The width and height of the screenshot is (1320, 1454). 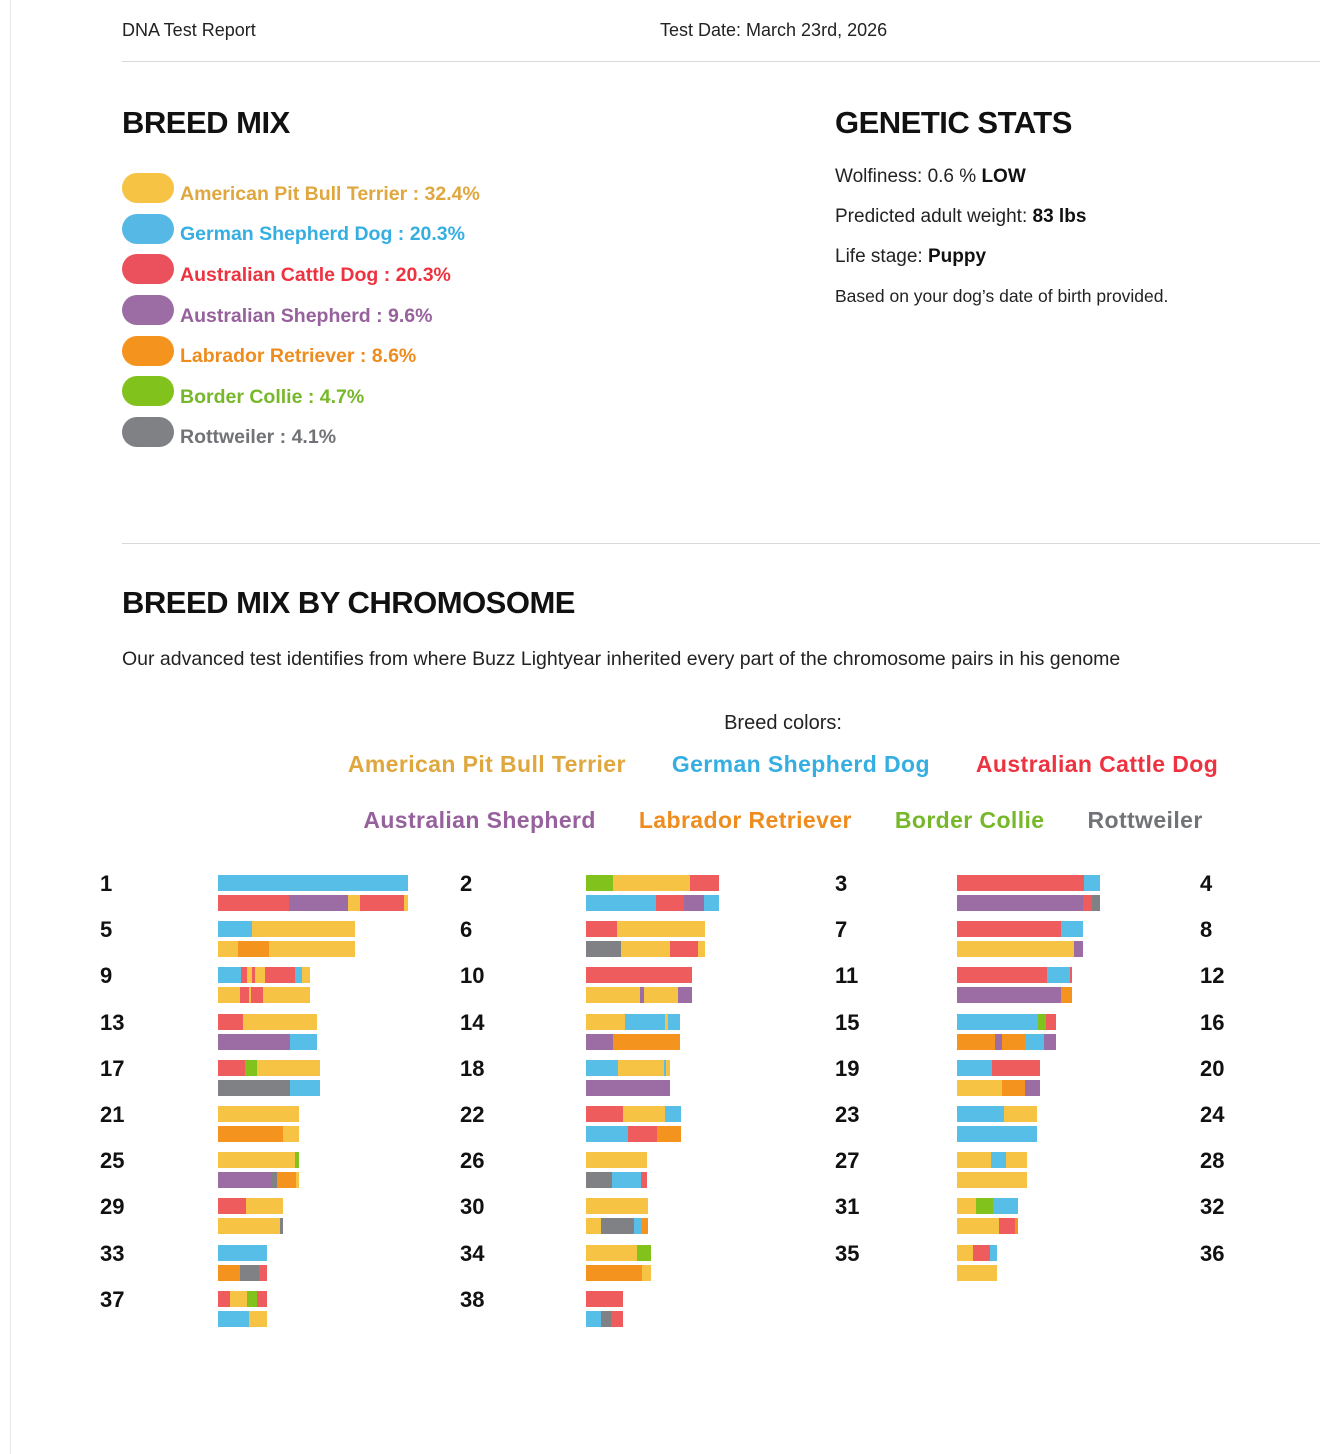 I want to click on chromosome-number: 1, so click(x=106, y=883).